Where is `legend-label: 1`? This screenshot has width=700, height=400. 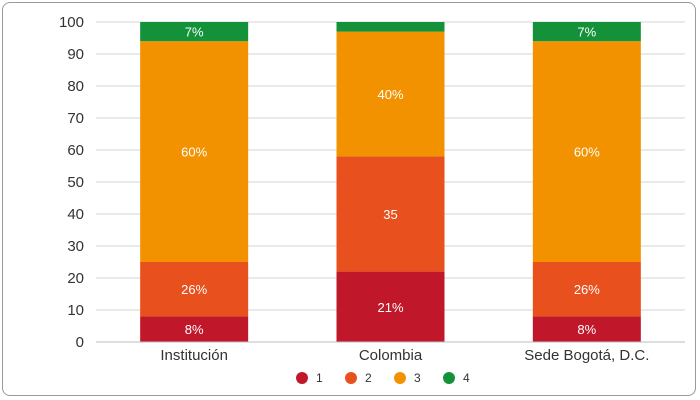 legend-label: 1 is located at coordinates (319, 378).